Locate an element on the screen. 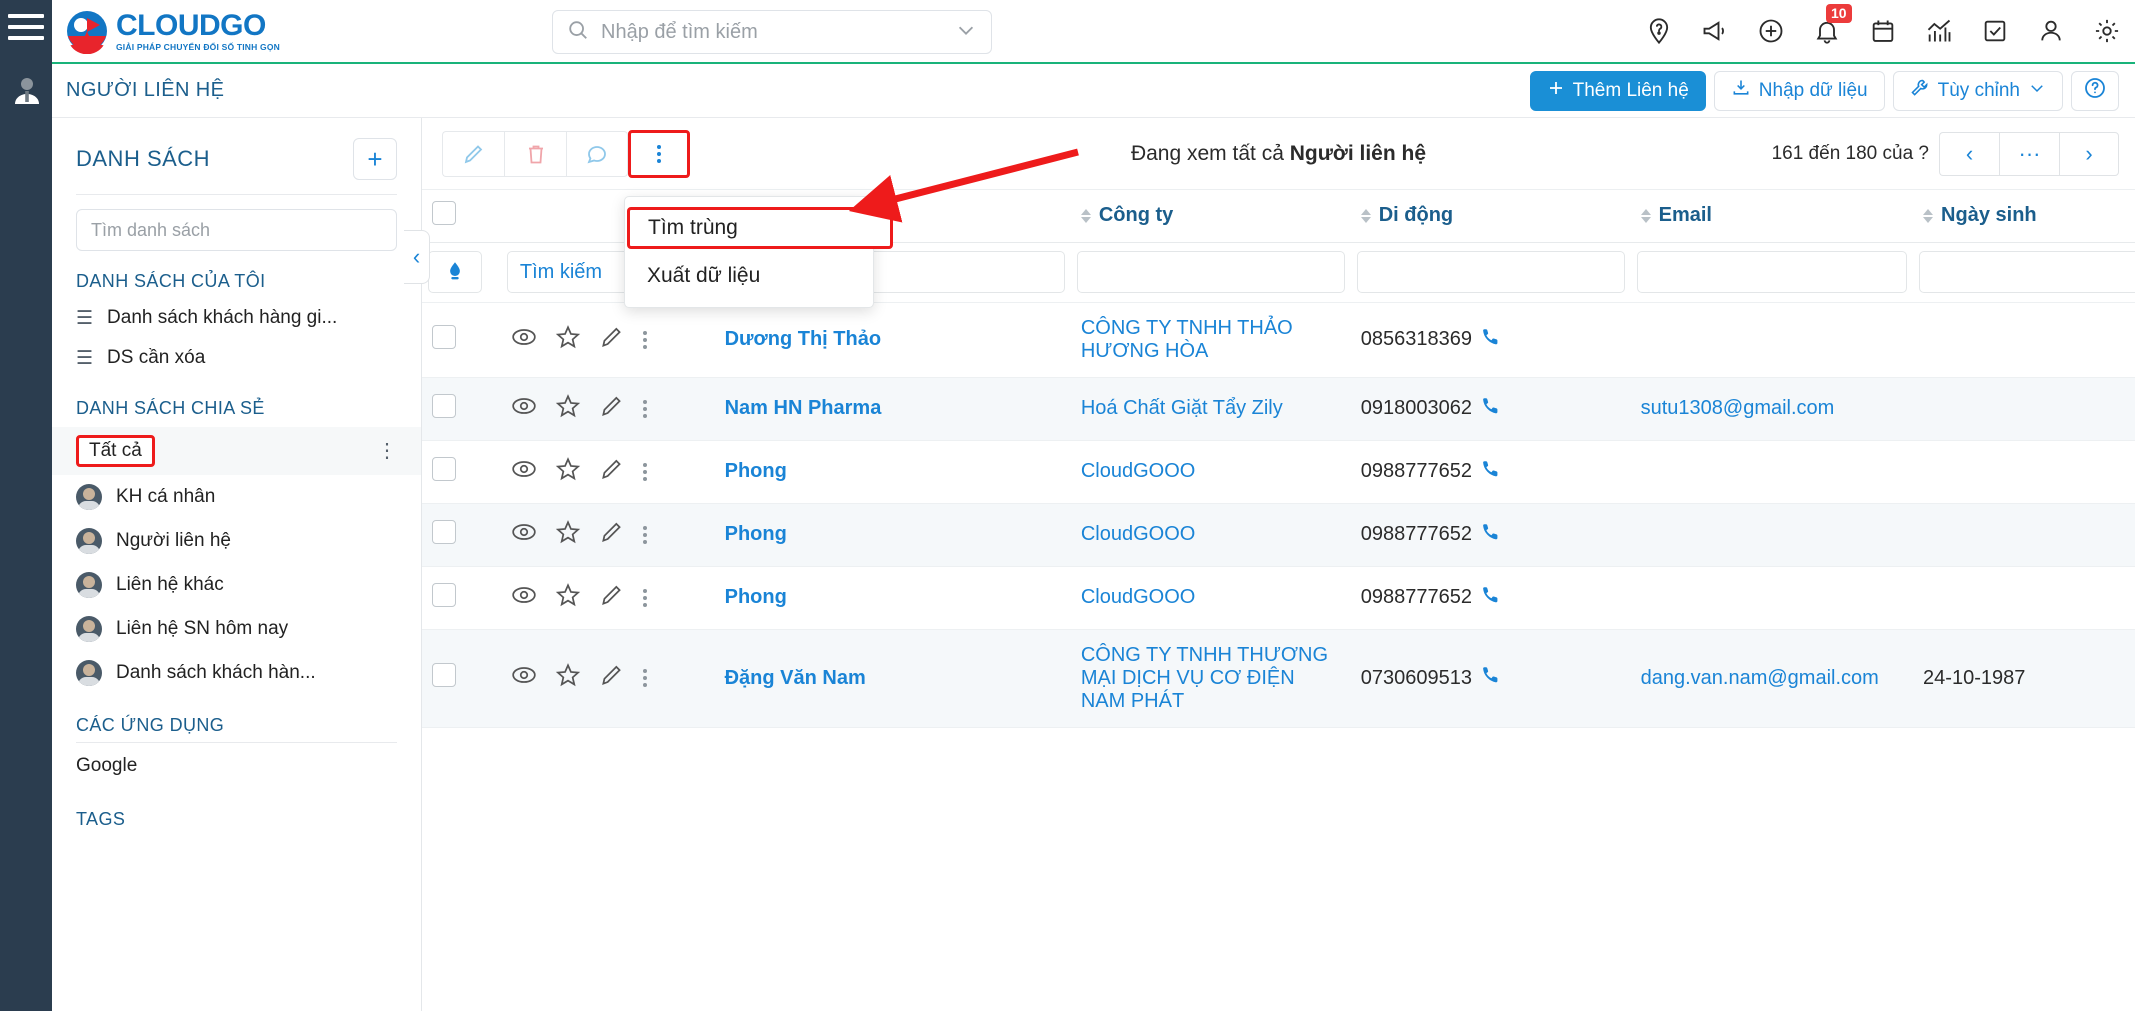  menu-item-export-data: Xuất dữ liệu is located at coordinates (704, 275).